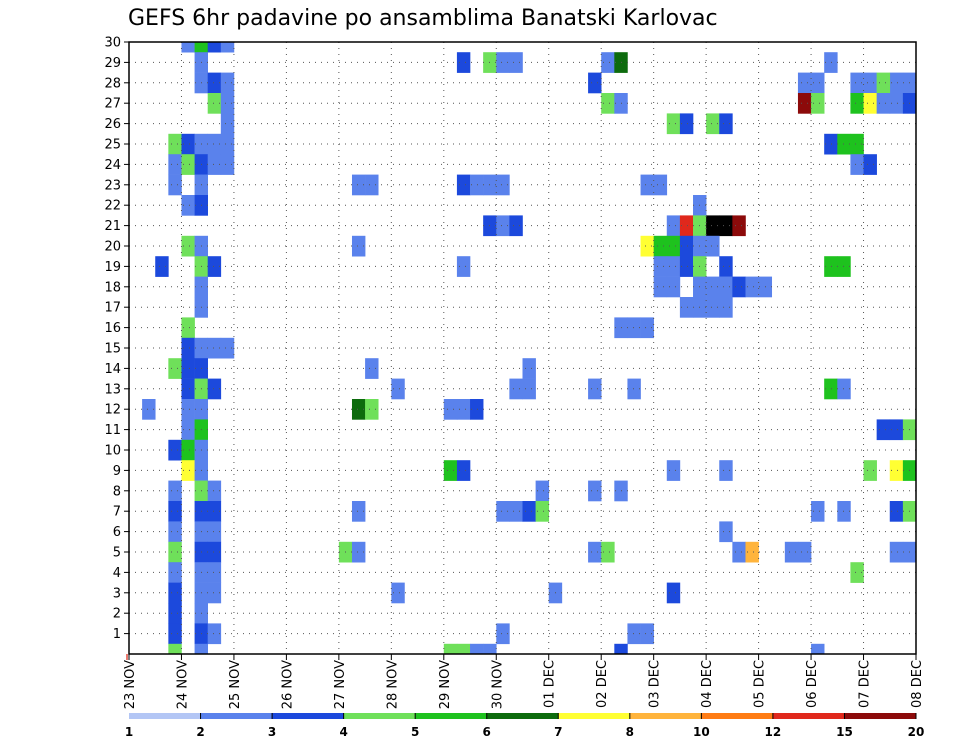 The width and height of the screenshot is (960, 742). Describe the element at coordinates (630, 732) in the screenshot. I see `colorbar-label: 8` at that location.